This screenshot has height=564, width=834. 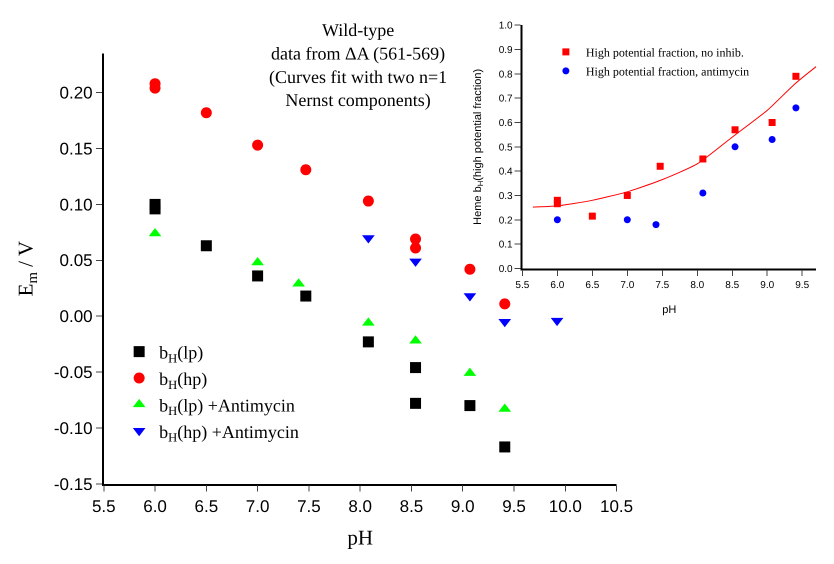 What do you see at coordinates (73, 484) in the screenshot?
I see `y-tick-label: -0.15` at bounding box center [73, 484].